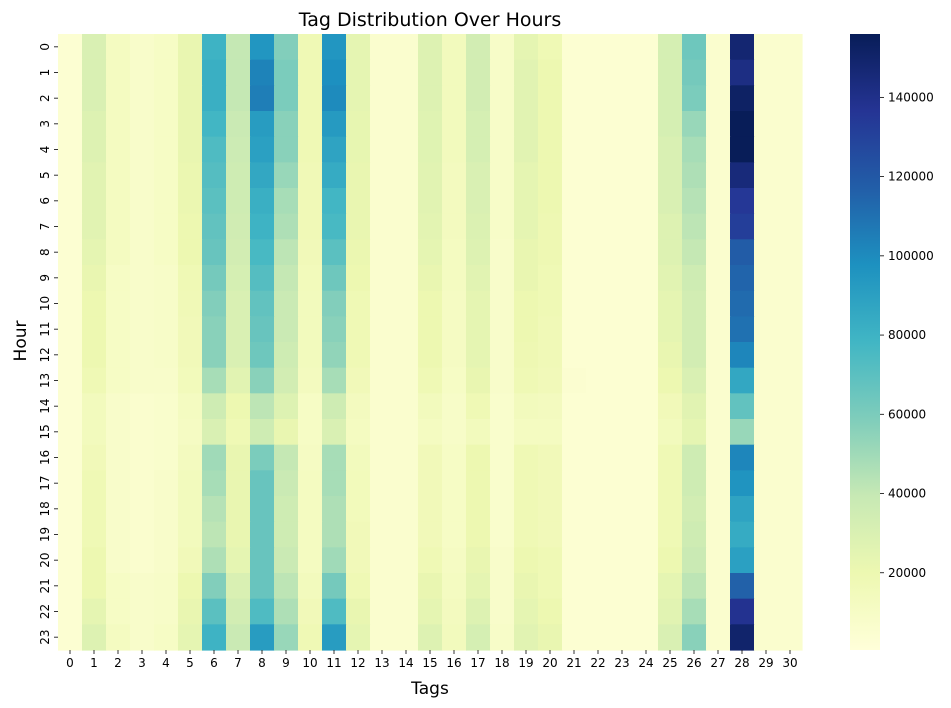 This screenshot has height=708, width=951. Describe the element at coordinates (907, 573) in the screenshot. I see `colorbar-tick-label: 20000` at that location.